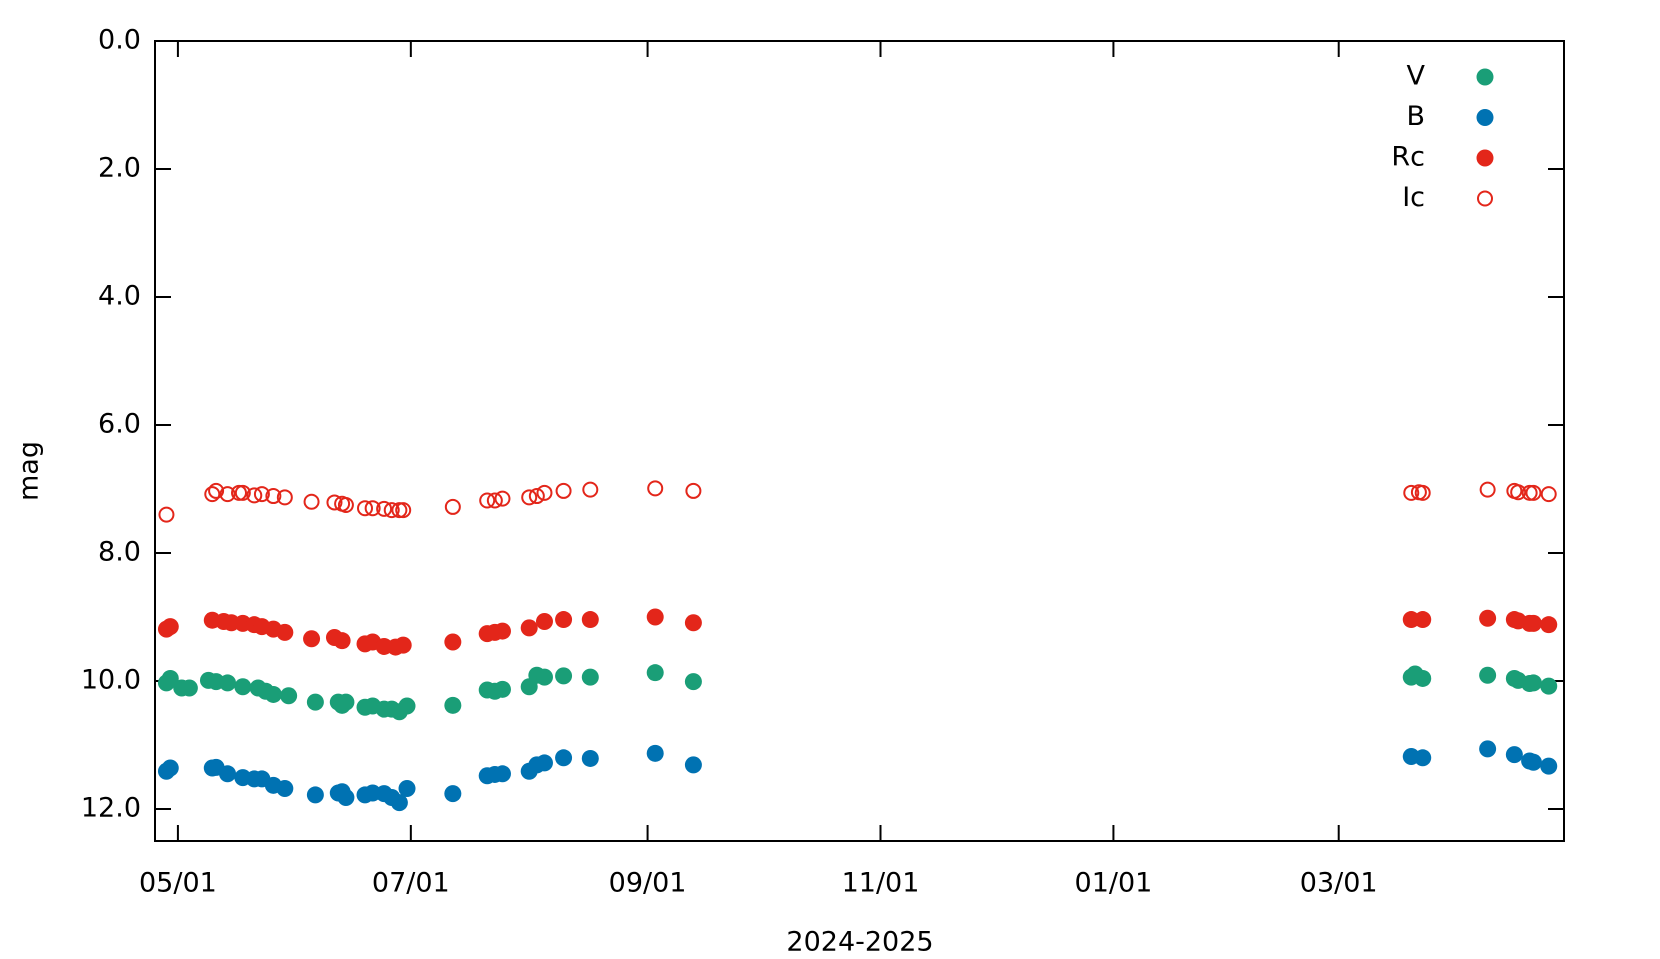 The width and height of the screenshot is (1660, 959). I want to click on legend-label: V, so click(1416, 76).